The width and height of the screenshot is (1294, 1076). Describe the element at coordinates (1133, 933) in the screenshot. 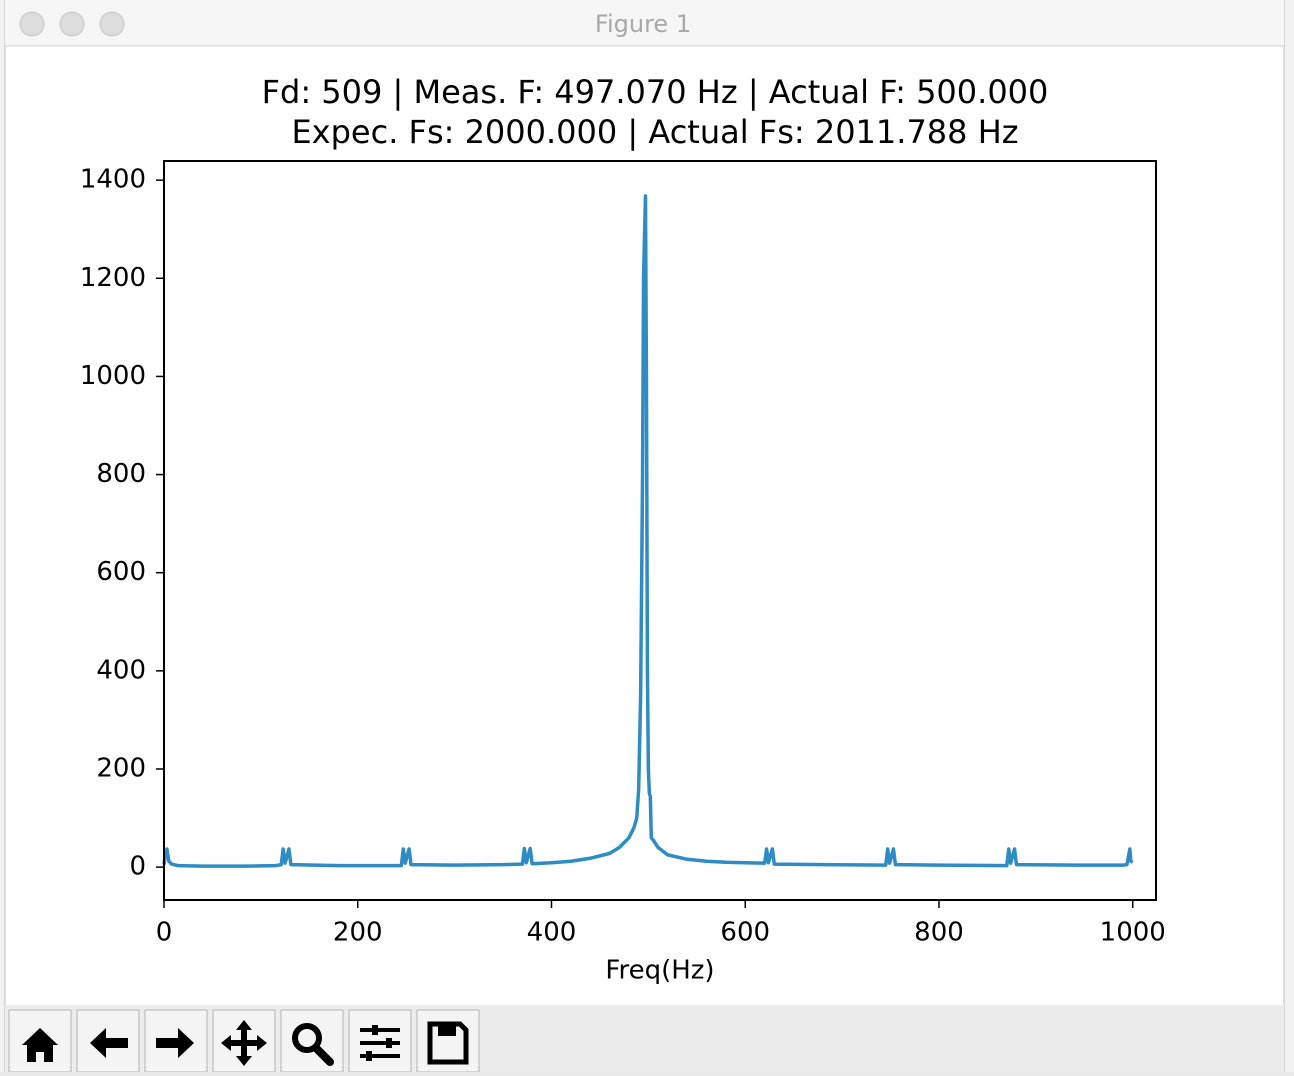

I see `x-tick-label: 1000` at that location.